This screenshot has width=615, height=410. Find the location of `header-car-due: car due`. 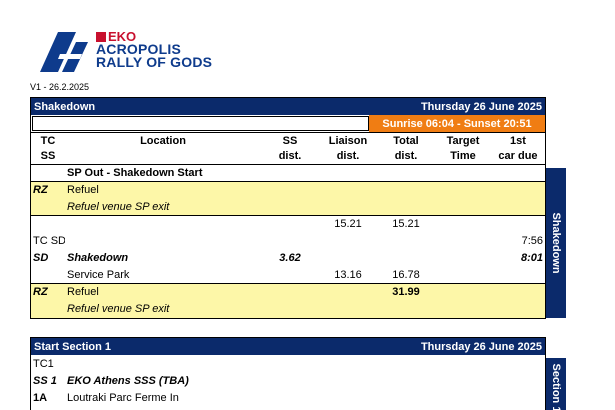

header-car-due: car due is located at coordinates (518, 156).